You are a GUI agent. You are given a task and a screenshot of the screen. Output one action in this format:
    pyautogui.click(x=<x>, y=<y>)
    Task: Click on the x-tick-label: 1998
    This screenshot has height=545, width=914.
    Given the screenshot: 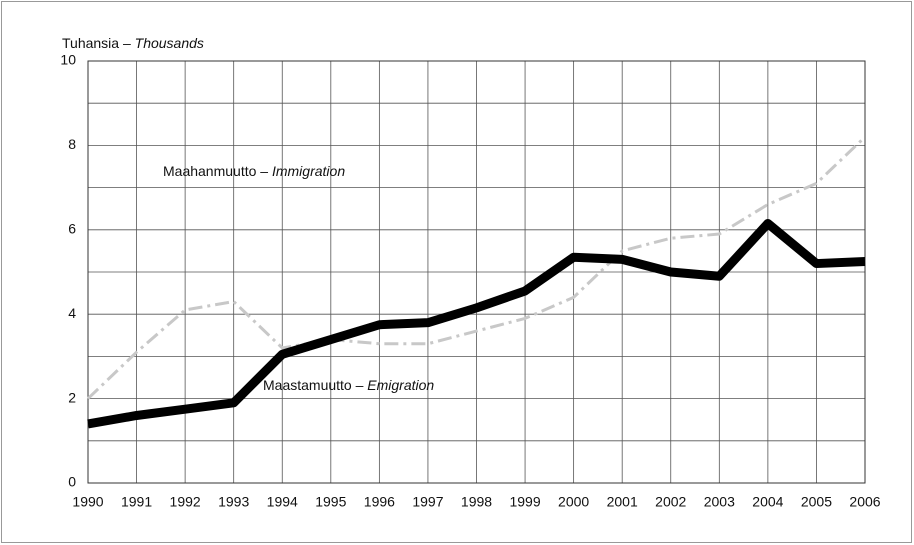 What is the action you would take?
    pyautogui.click(x=476, y=502)
    